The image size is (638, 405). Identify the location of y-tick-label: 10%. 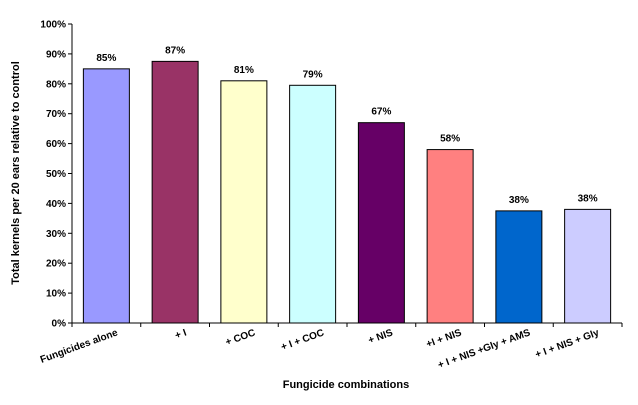
(56, 294).